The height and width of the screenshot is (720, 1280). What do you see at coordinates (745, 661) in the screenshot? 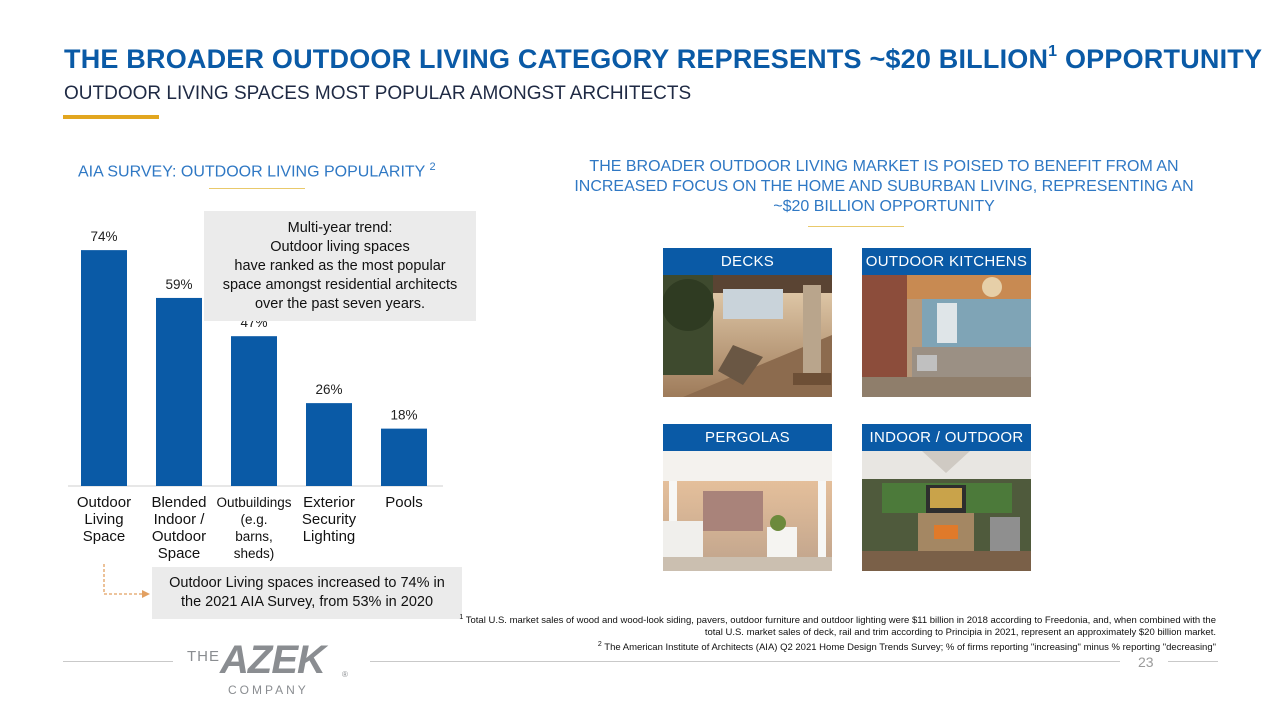
I see `footer-rule-middle` at bounding box center [745, 661].